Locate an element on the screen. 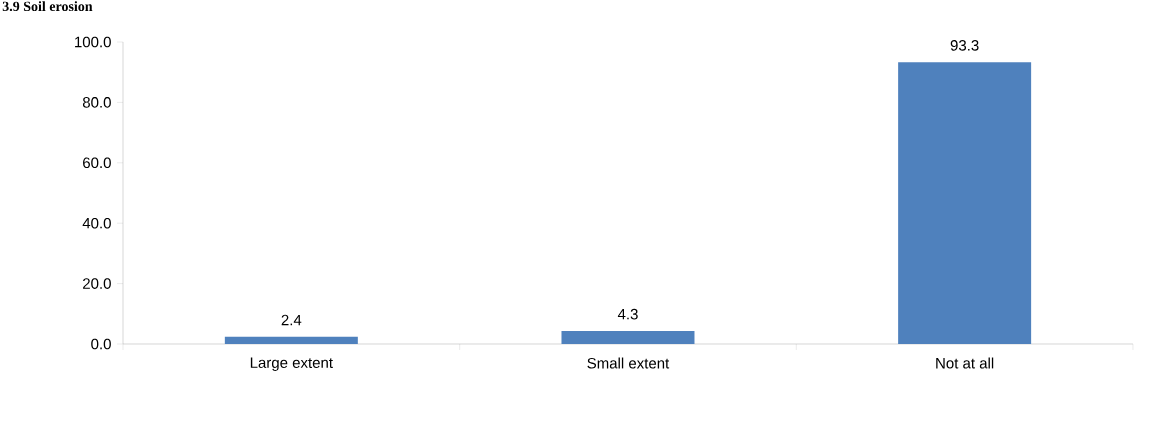 The width and height of the screenshot is (1149, 423). chart-title: 3.9 Soil erosion is located at coordinates (47, 6).